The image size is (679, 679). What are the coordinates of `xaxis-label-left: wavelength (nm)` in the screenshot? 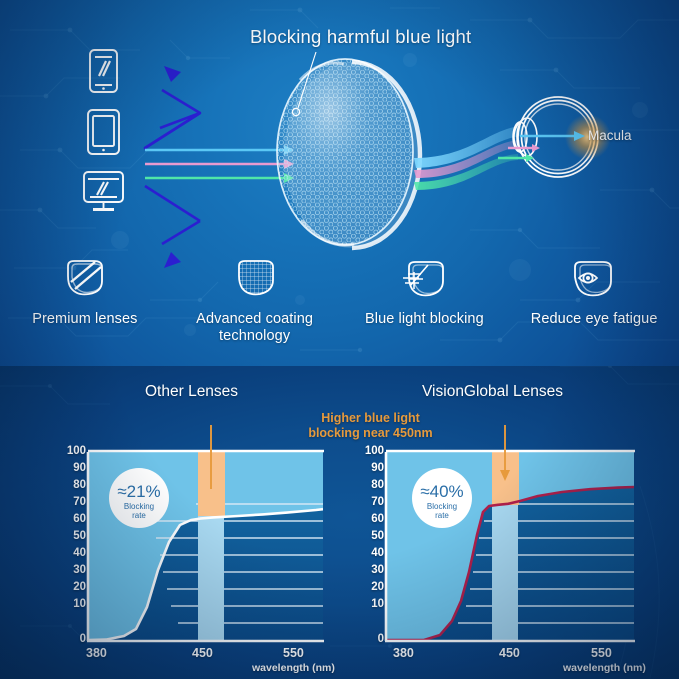 It's located at (293, 668).